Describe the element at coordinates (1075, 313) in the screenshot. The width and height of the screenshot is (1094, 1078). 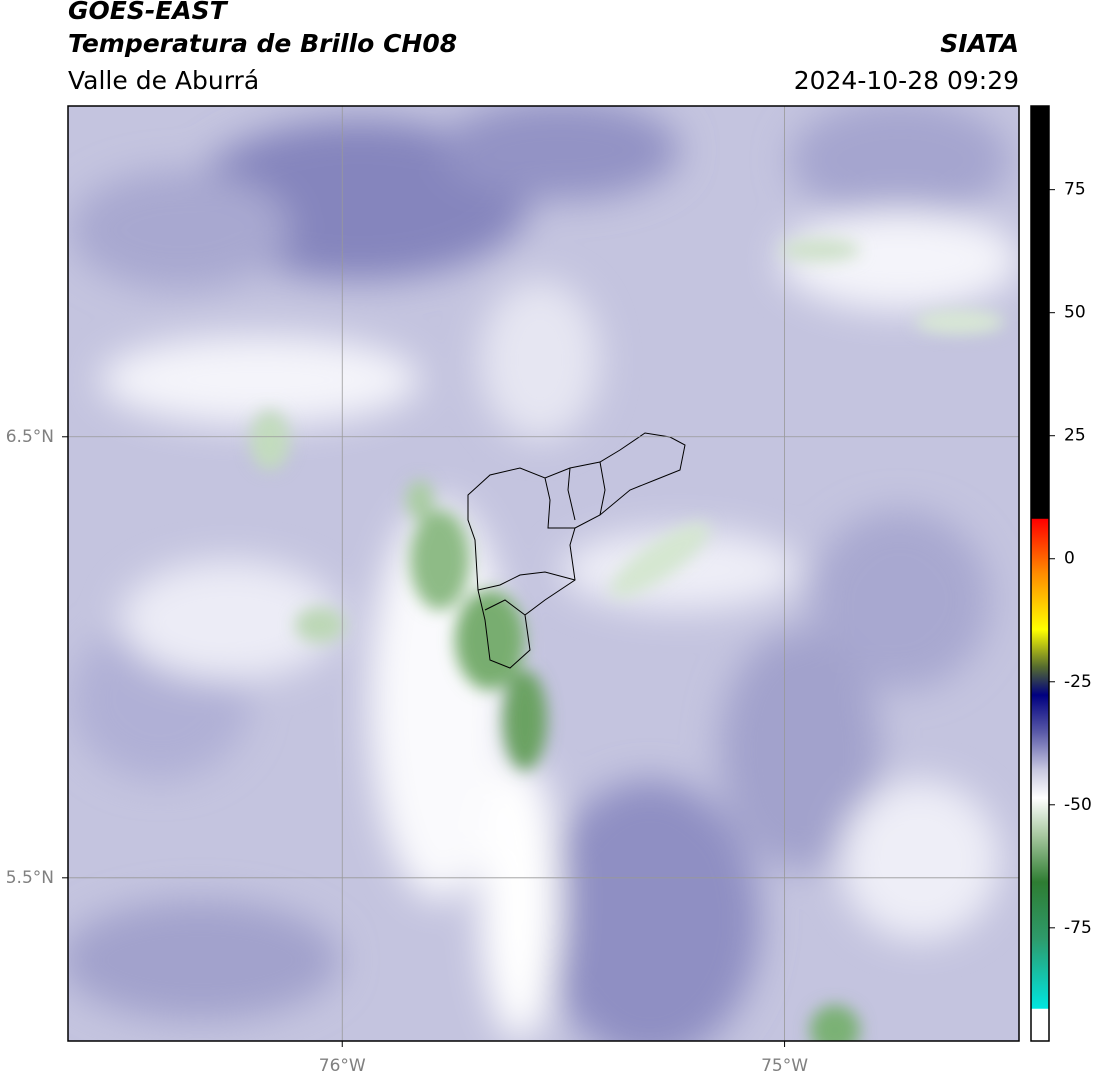
I see `colorbar-label: 50` at that location.